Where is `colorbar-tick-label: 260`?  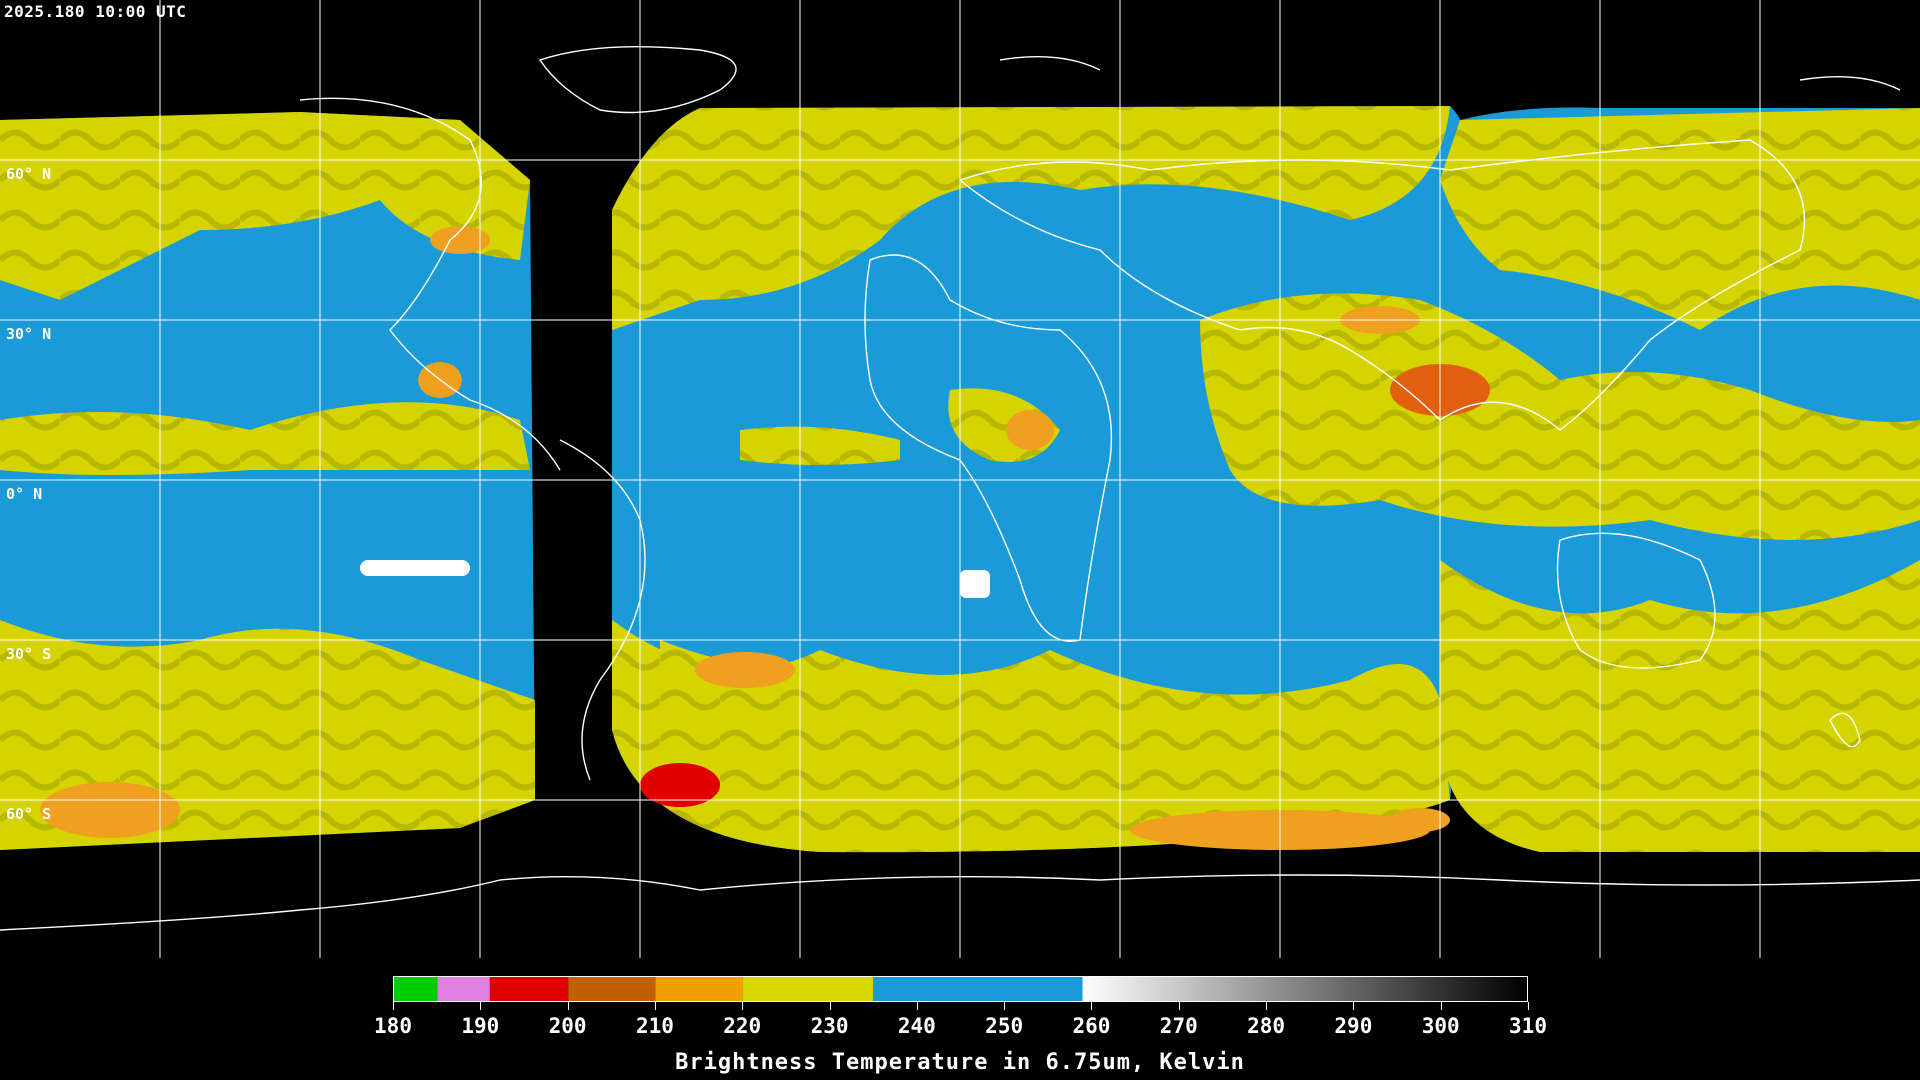 colorbar-tick-label: 260 is located at coordinates (1091, 1026).